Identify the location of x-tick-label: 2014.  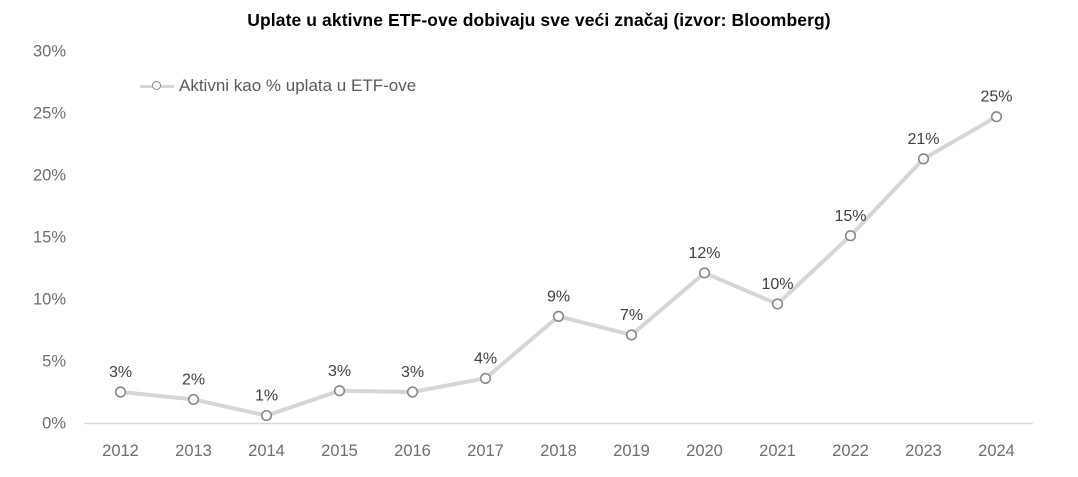
(266, 451).